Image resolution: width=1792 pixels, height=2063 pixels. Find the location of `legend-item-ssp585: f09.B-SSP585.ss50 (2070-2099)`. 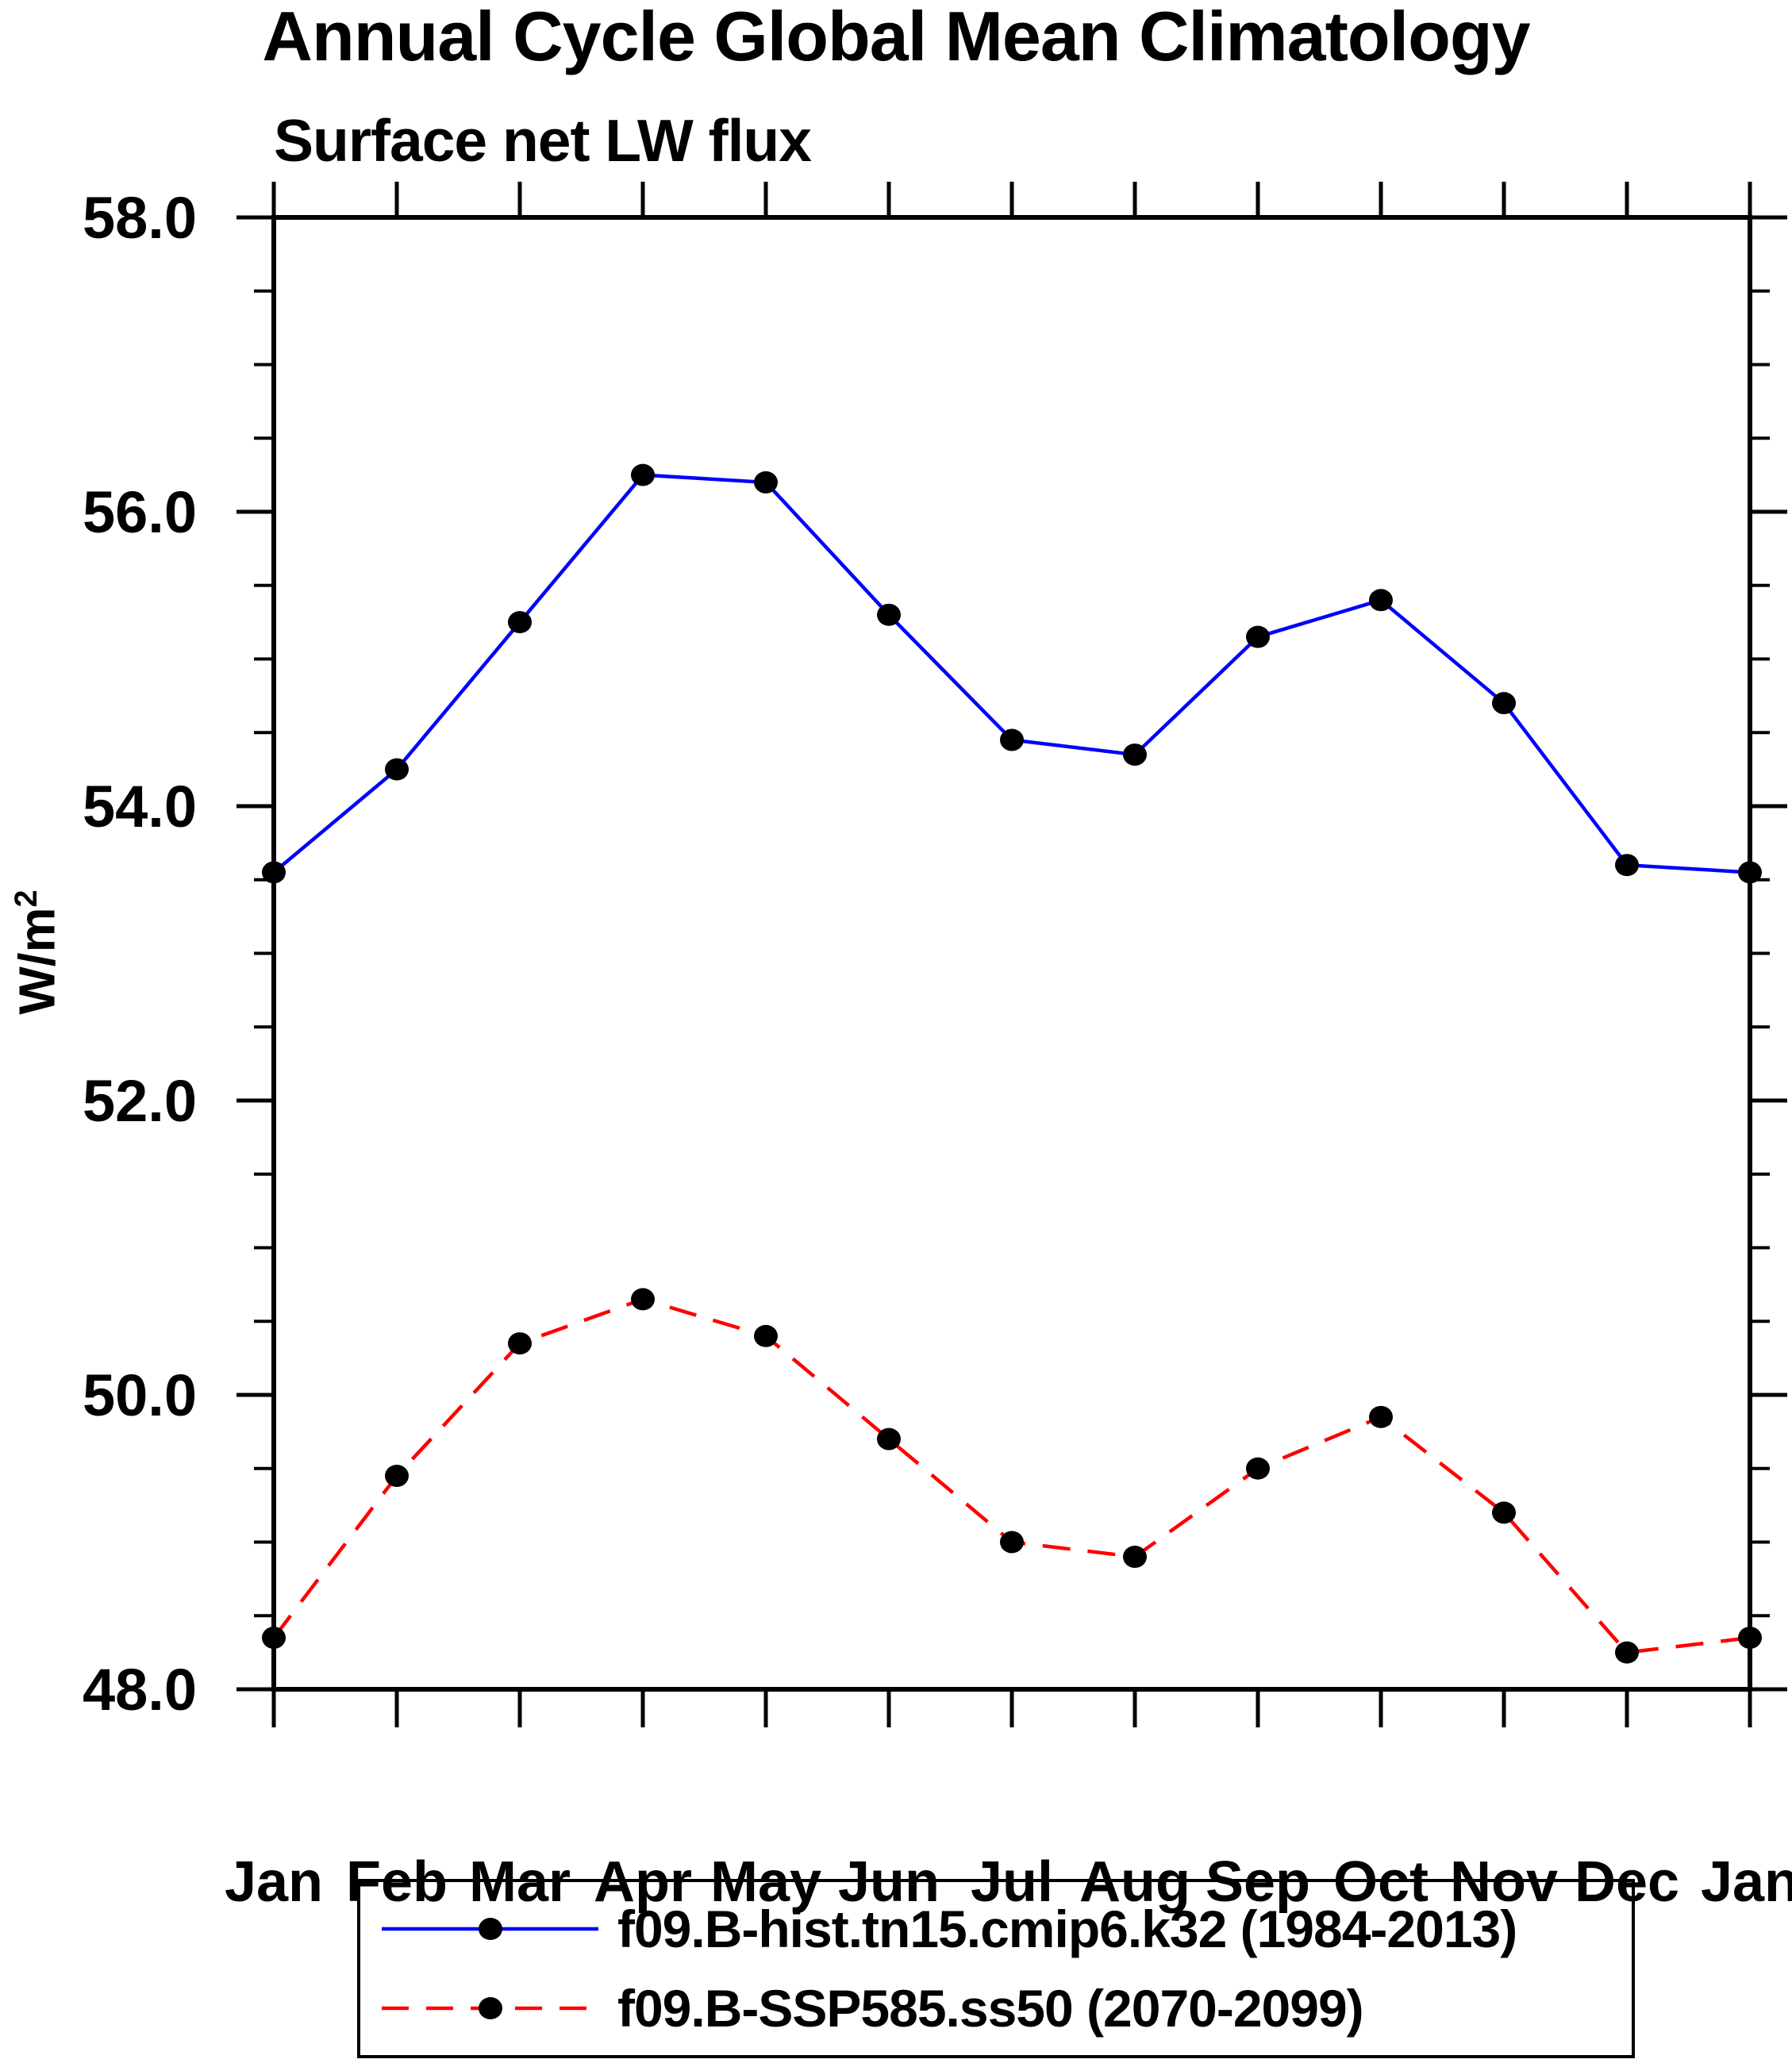

legend-item-ssp585: f09.B-SSP585.ss50 (2070-2099) is located at coordinates (1001, 2009).